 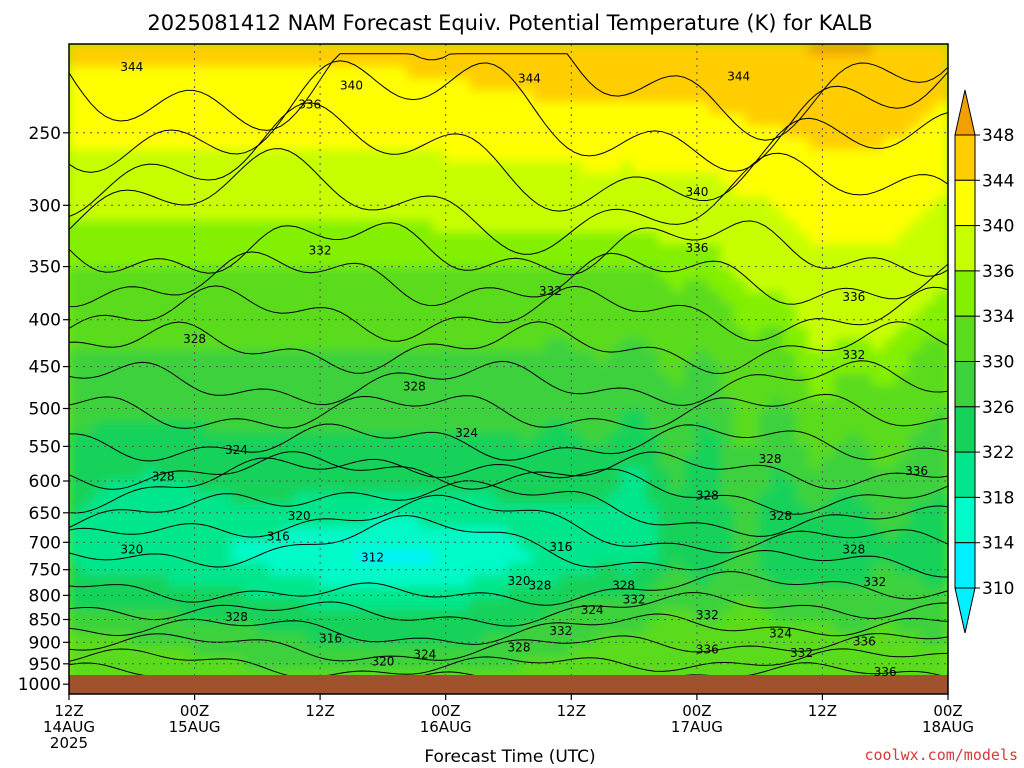 What do you see at coordinates (508, 470) in the screenshot?
I see `contour-line` at bounding box center [508, 470].